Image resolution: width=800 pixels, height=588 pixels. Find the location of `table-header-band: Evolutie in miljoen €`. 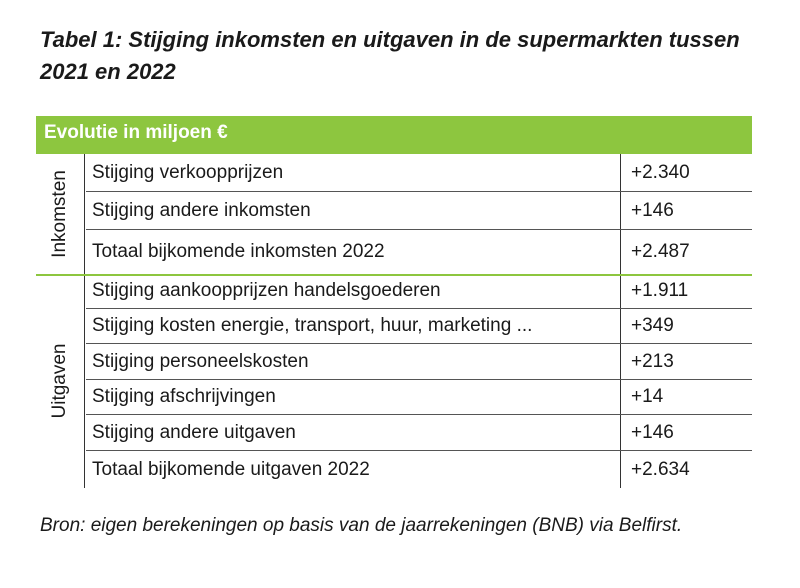

table-header-band: Evolutie in miljoen € is located at coordinates (394, 135).